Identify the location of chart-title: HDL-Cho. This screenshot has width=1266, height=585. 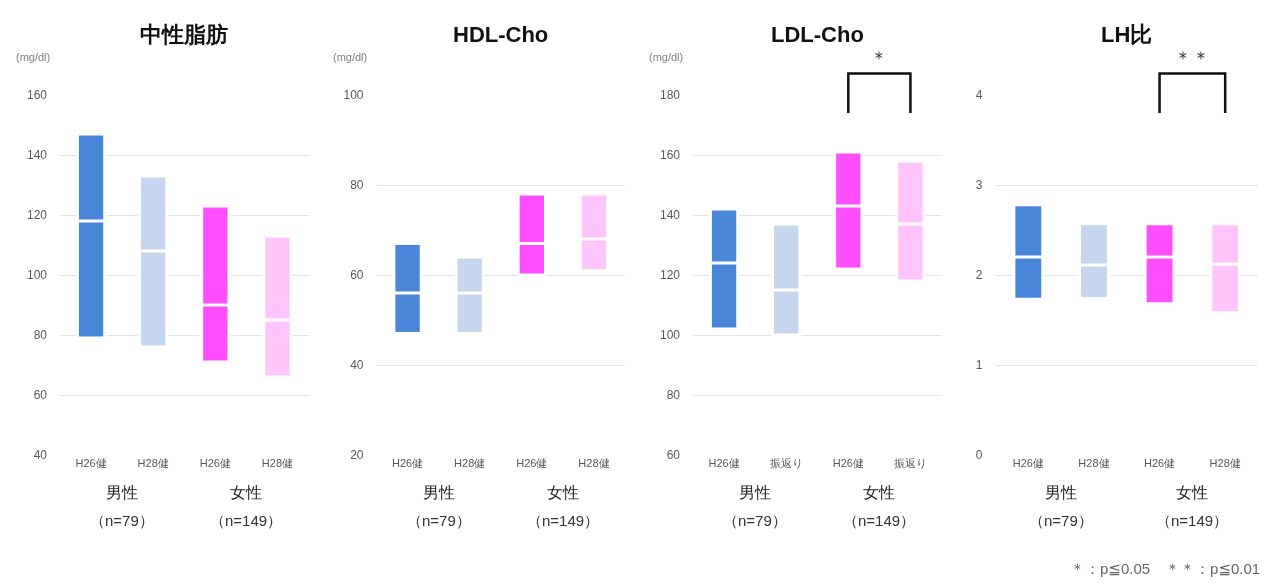
(501, 34).